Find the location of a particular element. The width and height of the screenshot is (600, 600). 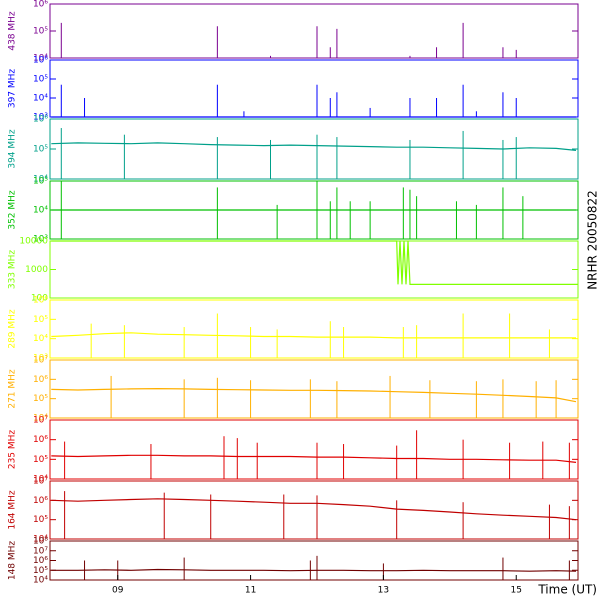

y-tick-label: 10000 is located at coordinates (33, 242).